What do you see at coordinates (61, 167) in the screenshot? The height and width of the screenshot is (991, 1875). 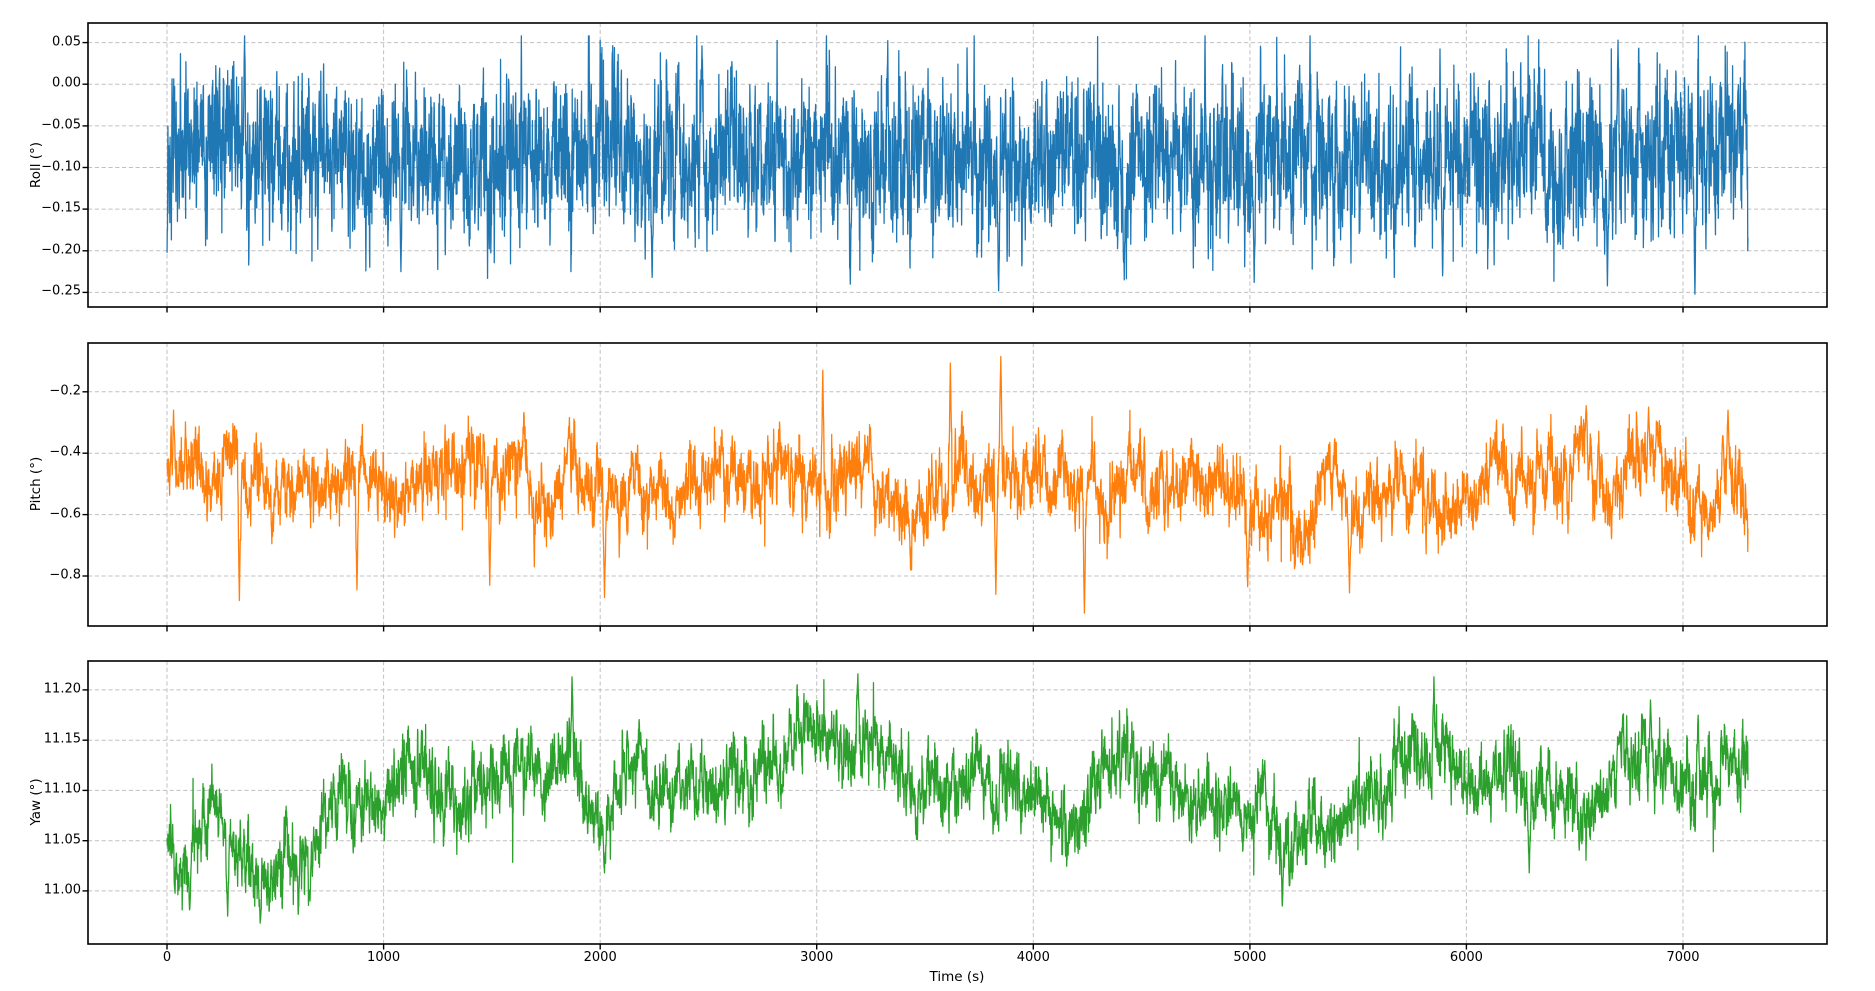 I see `roll-y-tick-label: −0.10` at bounding box center [61, 167].